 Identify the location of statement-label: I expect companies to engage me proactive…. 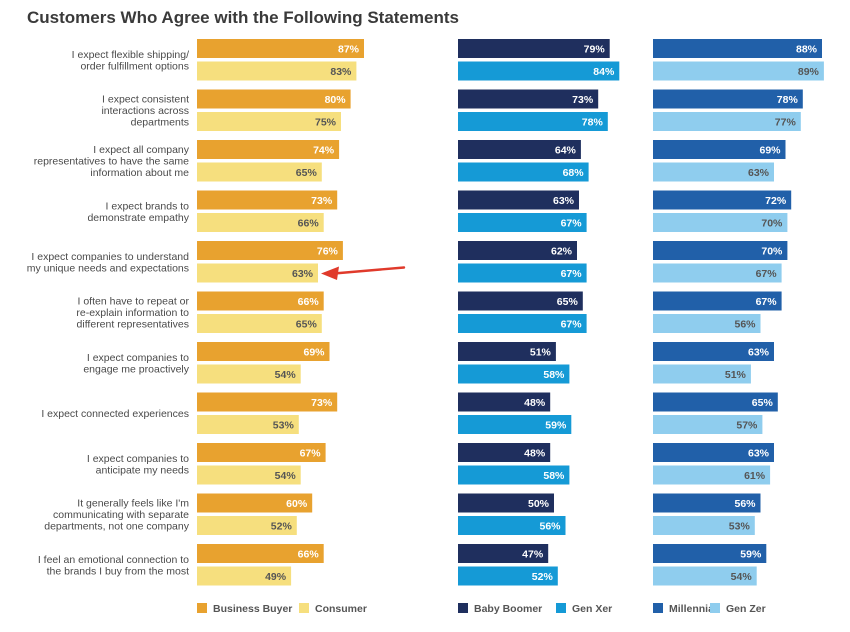
(136, 364).